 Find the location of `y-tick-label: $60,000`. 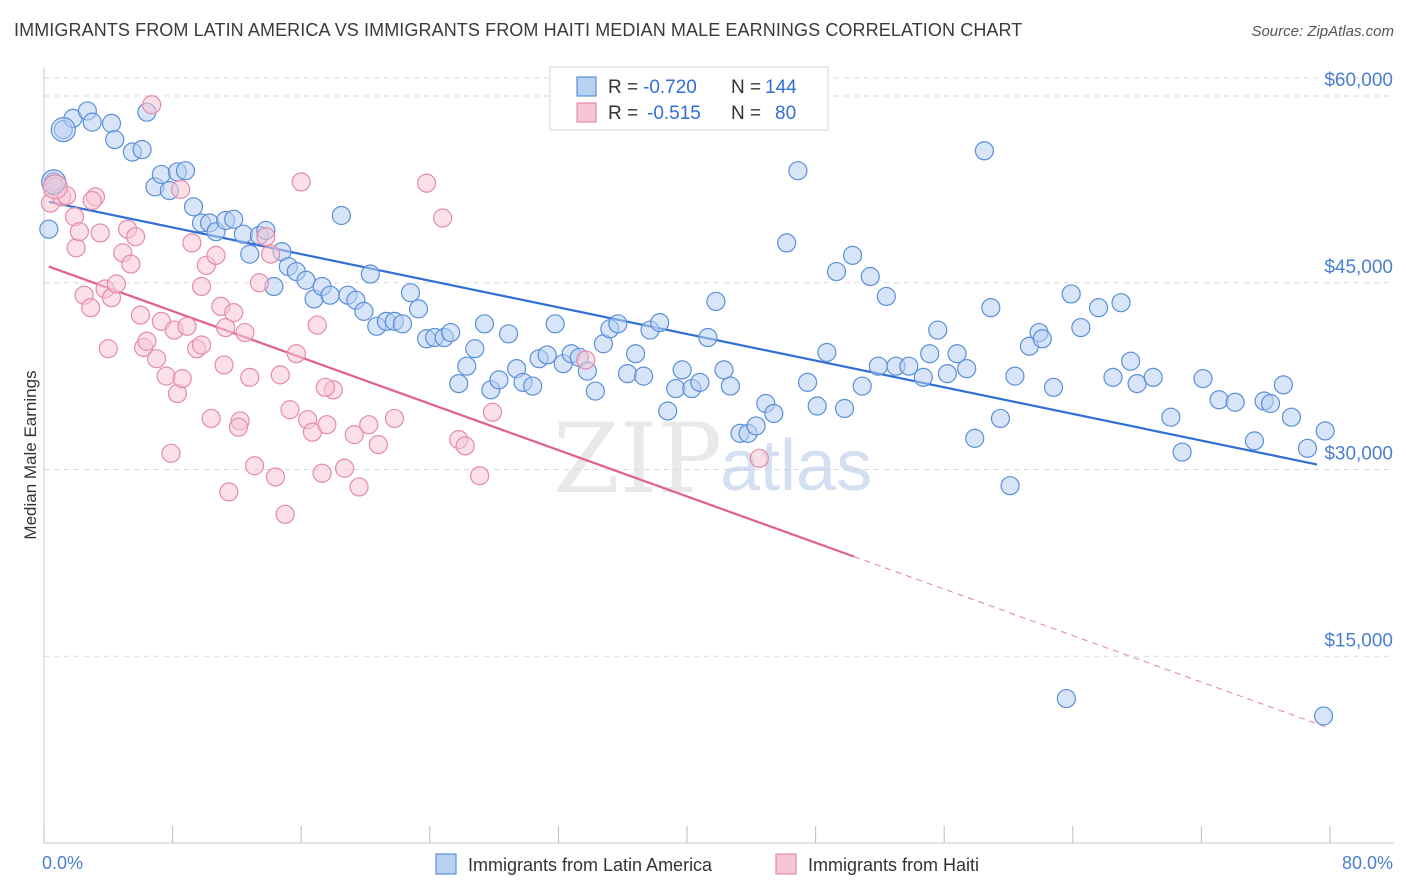

y-tick-label: $60,000 is located at coordinates (1358, 80).